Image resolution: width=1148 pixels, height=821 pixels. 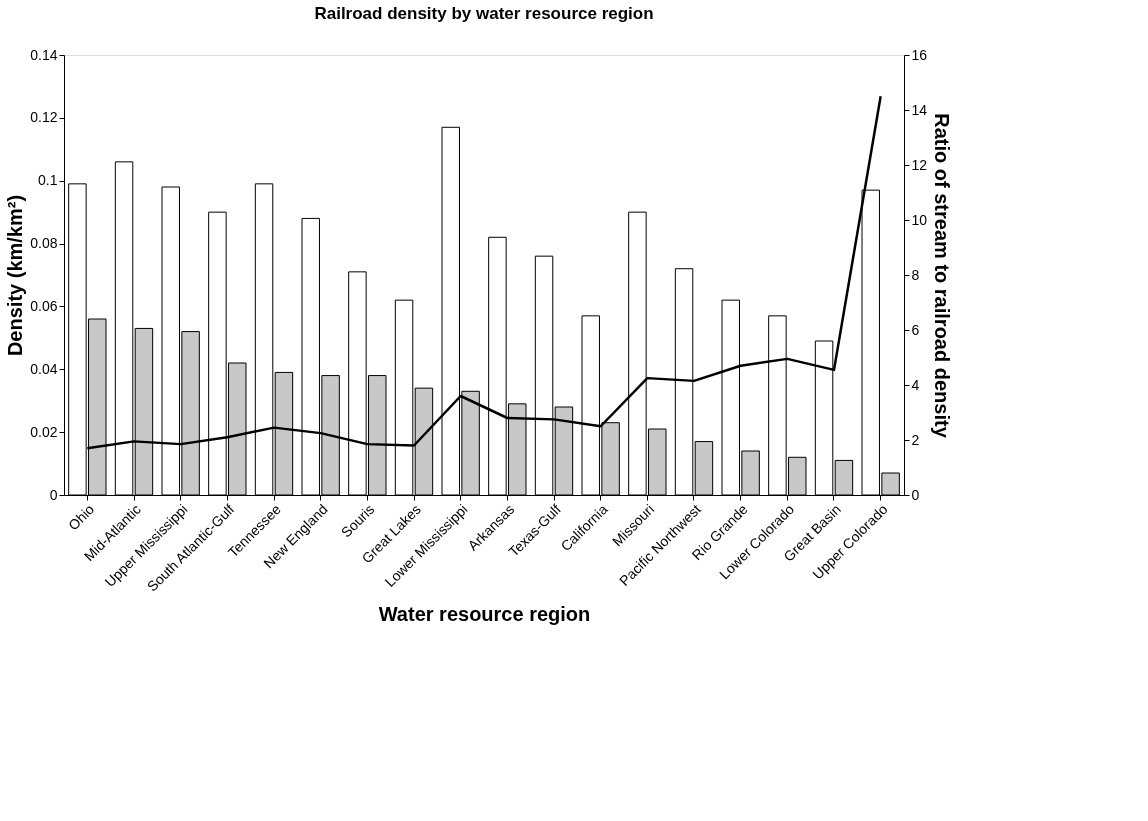 What do you see at coordinates (919, 54) in the screenshot?
I see `y2-tick-label: 16` at bounding box center [919, 54].